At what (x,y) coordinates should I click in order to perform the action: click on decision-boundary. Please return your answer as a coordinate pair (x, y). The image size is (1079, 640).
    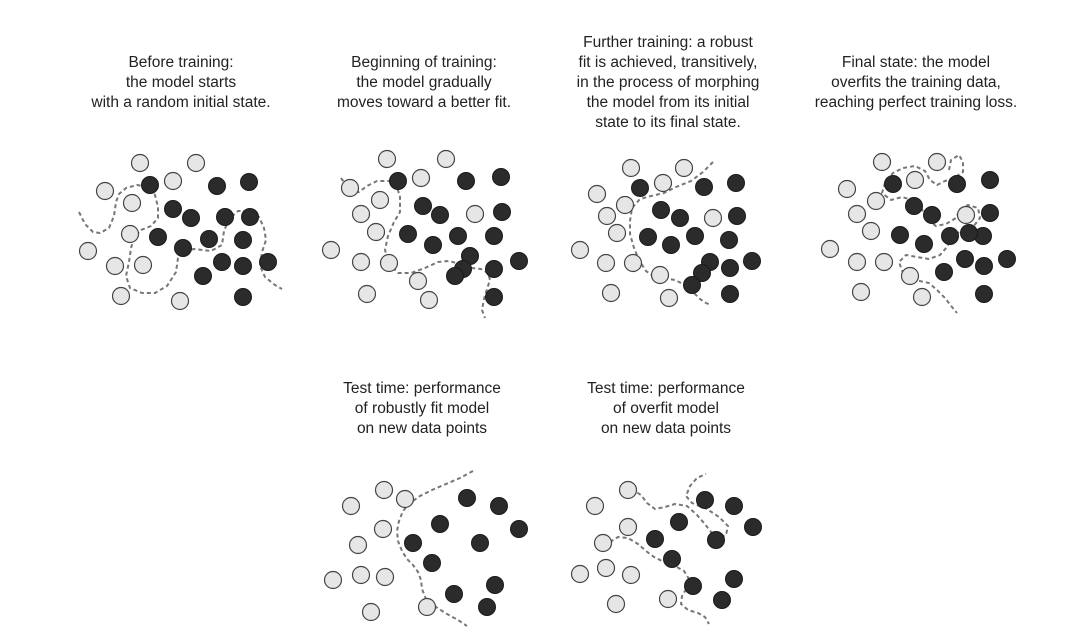
    Looking at the image, I should click on (180, 239).